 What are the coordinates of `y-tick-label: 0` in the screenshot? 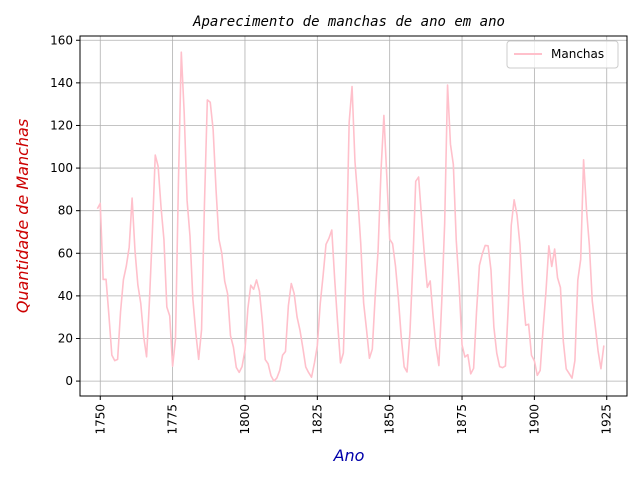 It's located at (69, 381).